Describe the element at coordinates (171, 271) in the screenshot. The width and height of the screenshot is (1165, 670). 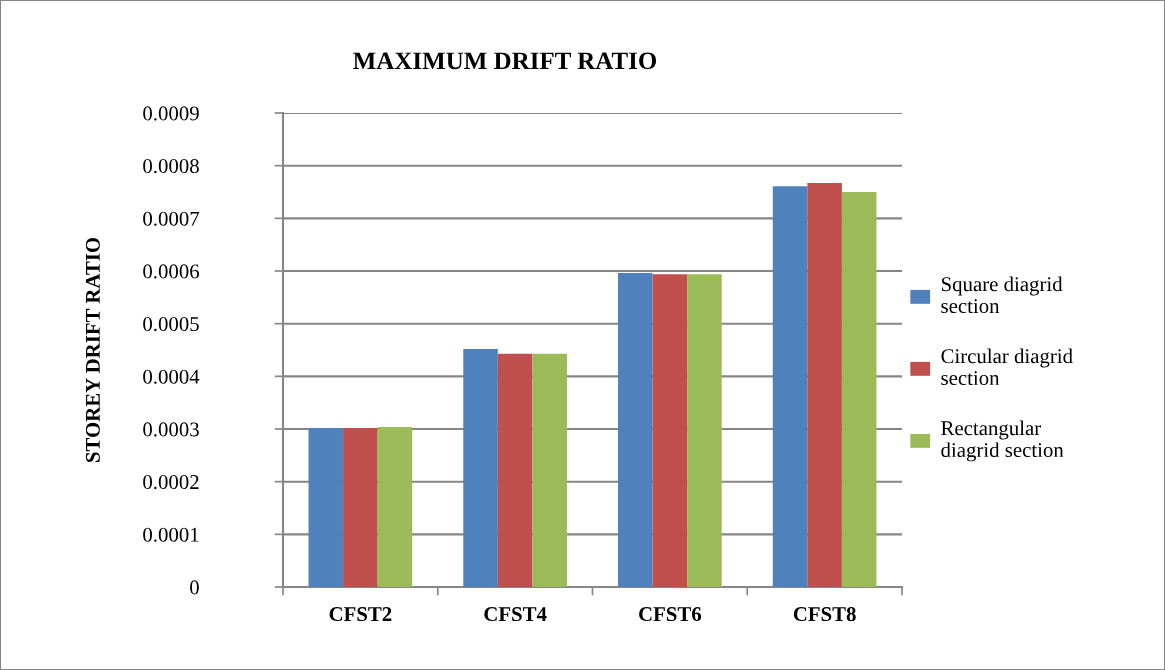
I see `y-tick-label: 0.0006` at that location.